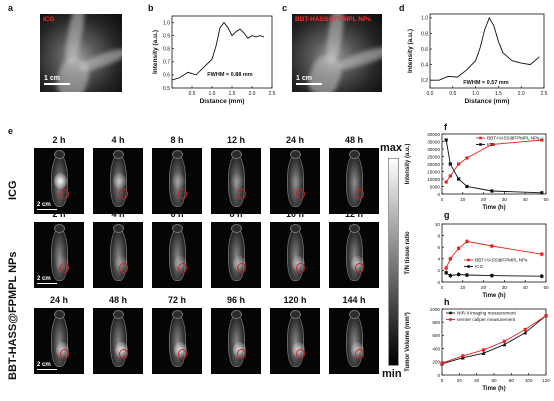 The height and width of the screenshot is (401, 554). What do you see at coordinates (529, 380) in the screenshot?
I see `x-tick-label: 100` at bounding box center [529, 380].